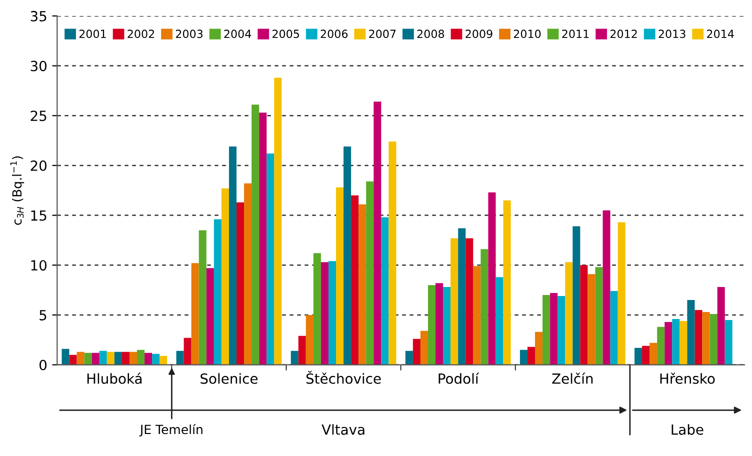 The width and height of the screenshot is (752, 456). Describe the element at coordinates (459, 378) in the screenshot. I see `x-tick-label: Podolí` at that location.